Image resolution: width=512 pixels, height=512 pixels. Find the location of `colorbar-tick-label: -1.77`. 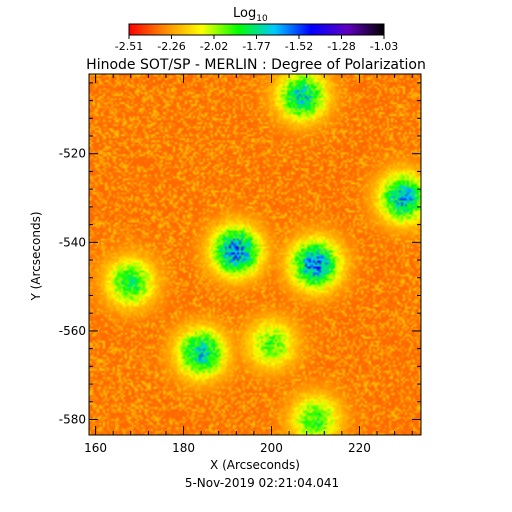

colorbar-tick-label: -1.77 is located at coordinates (256, 46).